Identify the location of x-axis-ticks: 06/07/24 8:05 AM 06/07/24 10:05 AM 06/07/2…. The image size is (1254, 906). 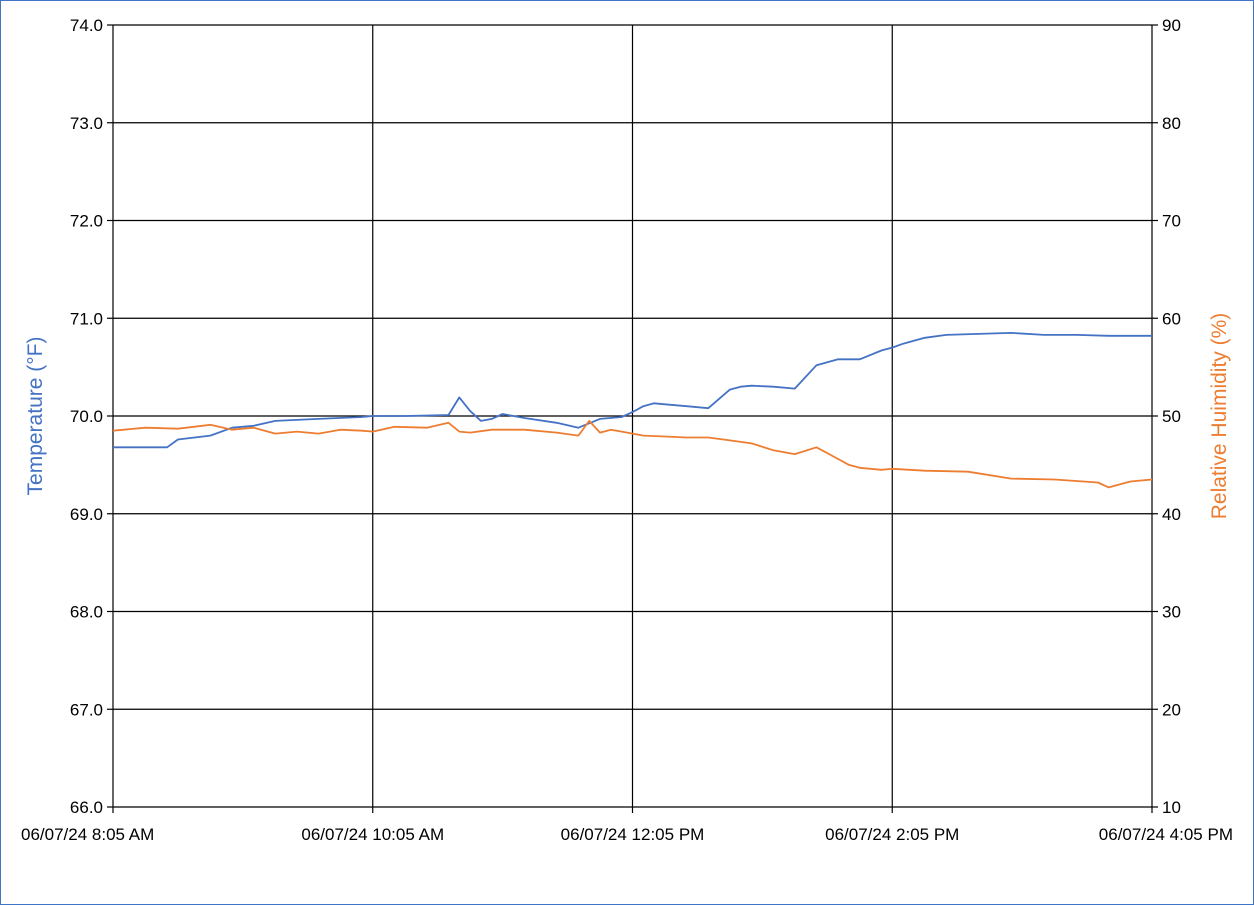
(627, 834).